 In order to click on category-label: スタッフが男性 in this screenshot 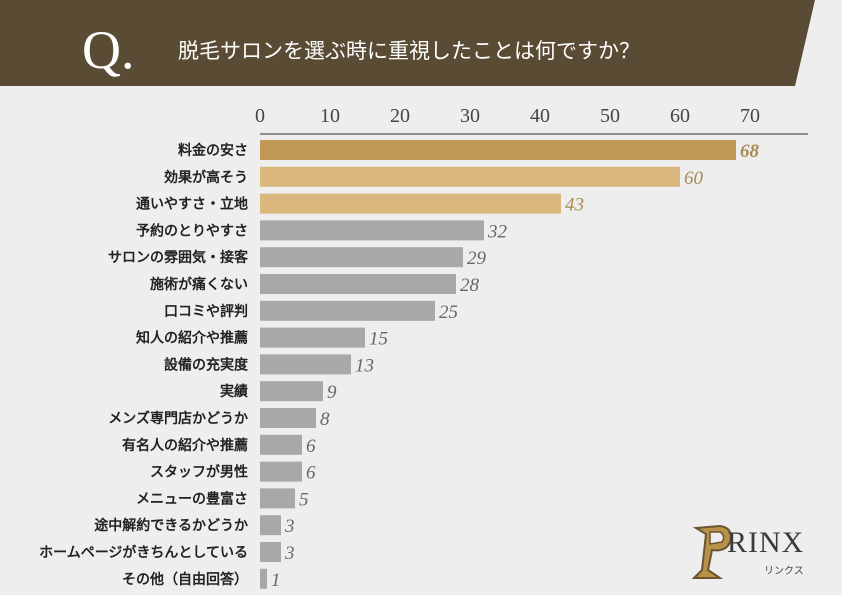, I will do `click(199, 472)`.